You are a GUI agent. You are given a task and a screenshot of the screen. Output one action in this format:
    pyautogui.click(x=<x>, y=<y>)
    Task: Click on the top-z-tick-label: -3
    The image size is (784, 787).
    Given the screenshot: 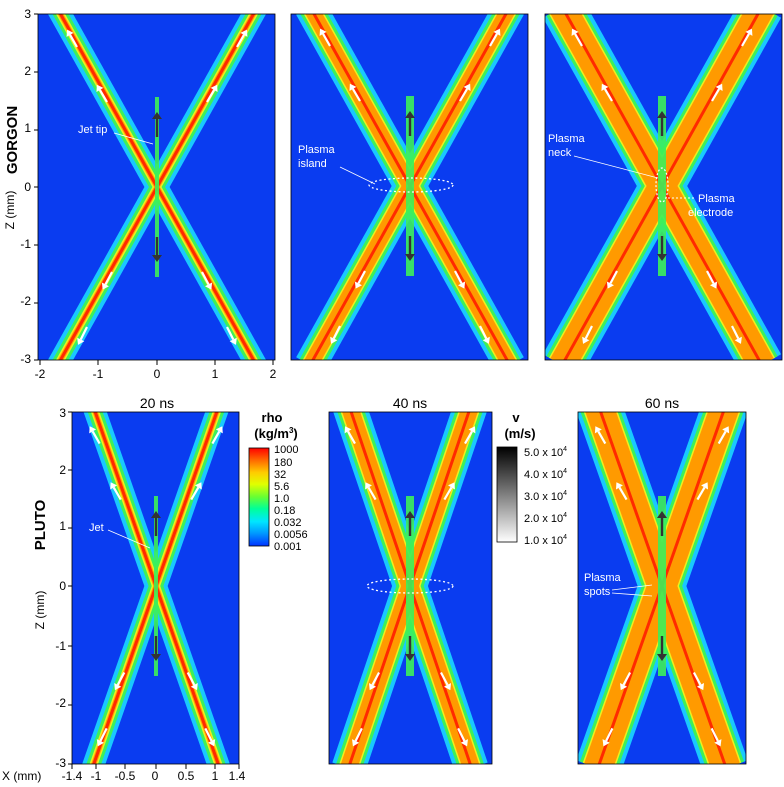 What is the action you would take?
    pyautogui.click(x=25, y=359)
    